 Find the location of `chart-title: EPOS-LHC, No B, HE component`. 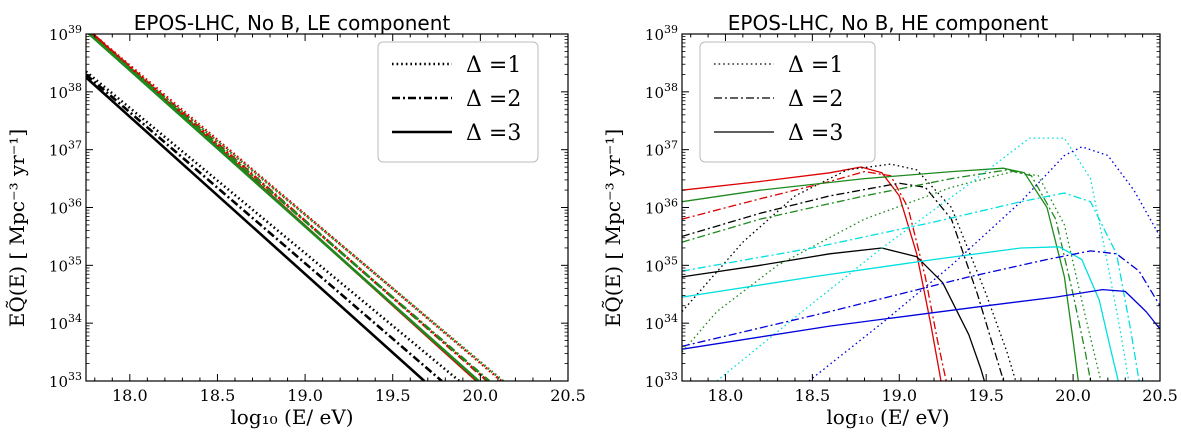

chart-title: EPOS-LHC, No B, HE component is located at coordinates (888, 23).